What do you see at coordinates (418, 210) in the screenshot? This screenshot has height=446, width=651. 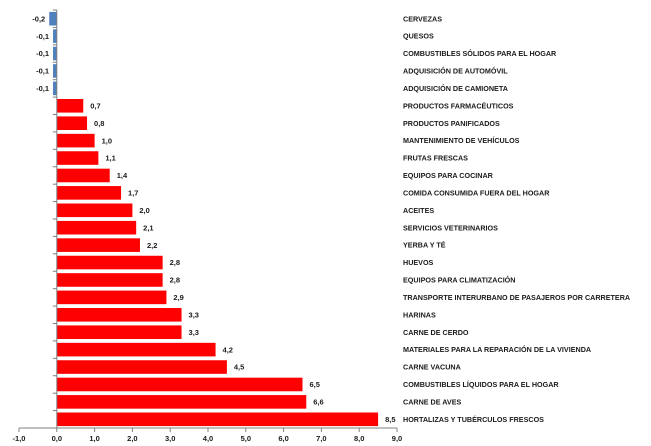 I see `category-label-12: ACEITES` at bounding box center [418, 210].